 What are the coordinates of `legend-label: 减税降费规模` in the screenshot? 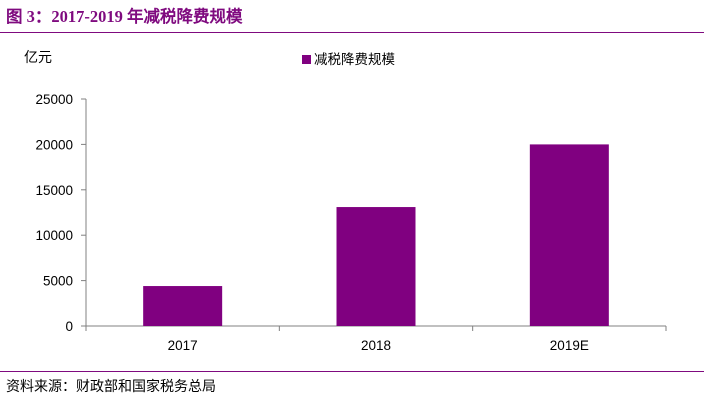 It's located at (354, 59).